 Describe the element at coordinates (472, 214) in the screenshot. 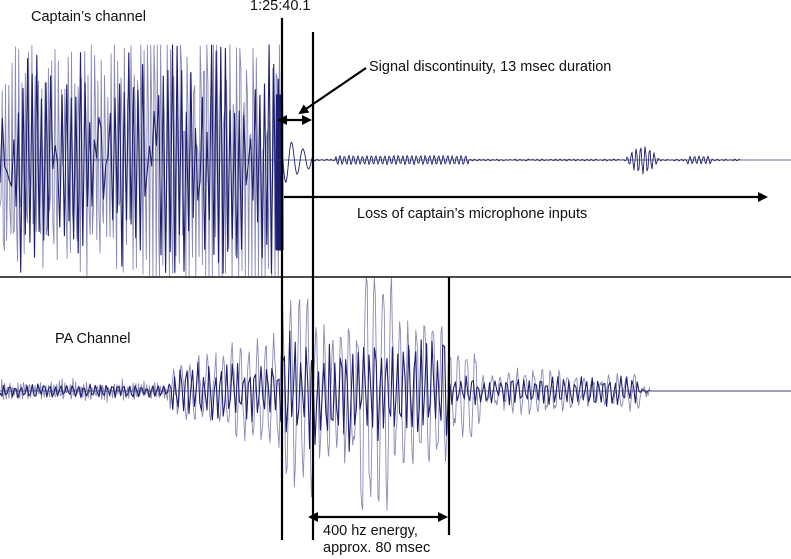

I see `mic-loss-annotation: Loss of captain’s microphone inputs` at that location.